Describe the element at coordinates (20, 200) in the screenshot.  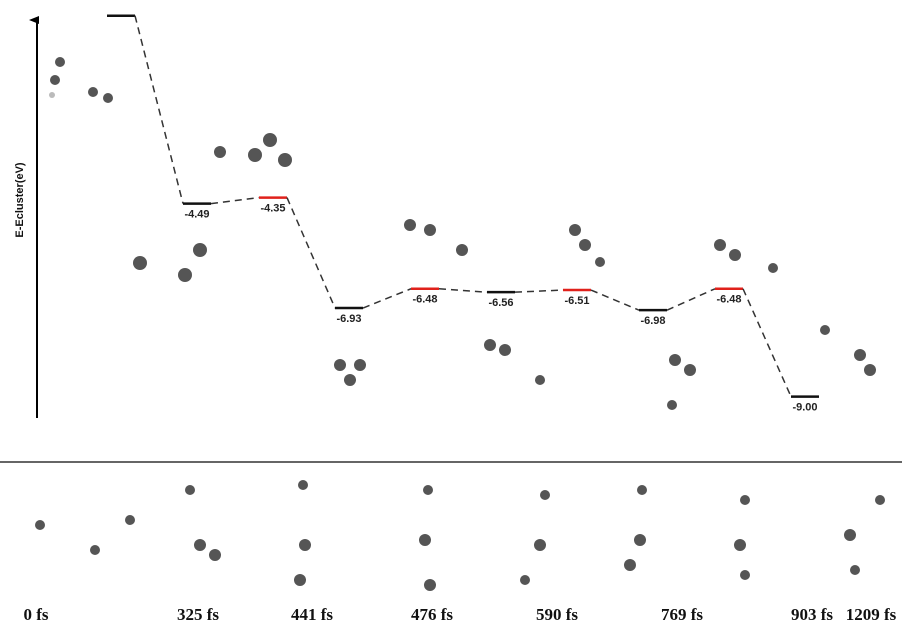
I see `y-axis-label: E-Ecluster(eV)` at that location.